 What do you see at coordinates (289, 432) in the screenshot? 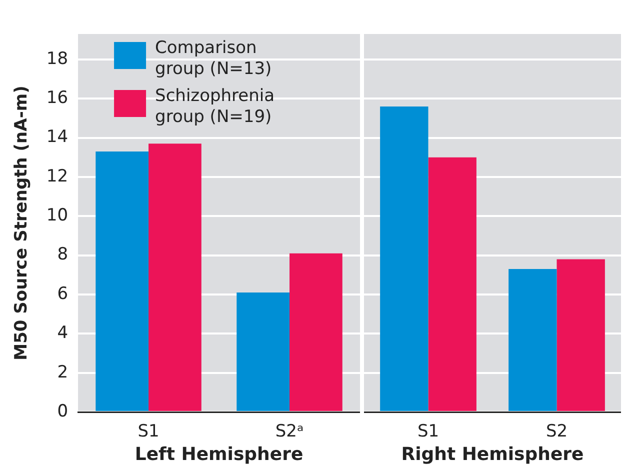
I see `x-tick-label: S2ᵃ` at bounding box center [289, 432].